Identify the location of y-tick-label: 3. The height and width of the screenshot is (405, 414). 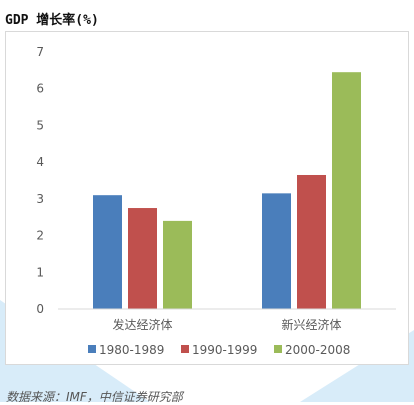
(40, 199).